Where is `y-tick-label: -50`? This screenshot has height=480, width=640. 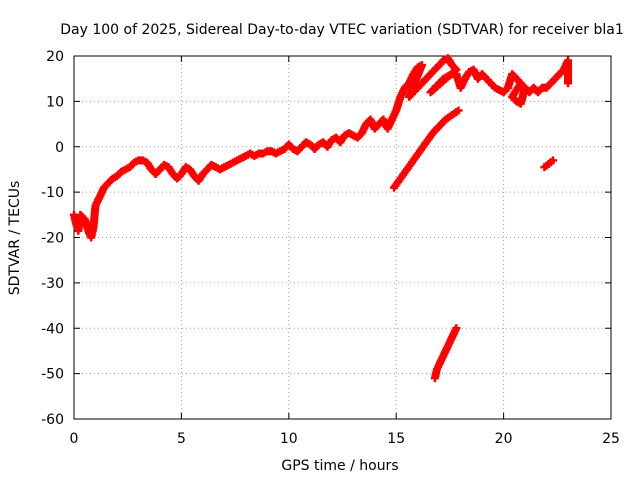 y-tick-label: -50 is located at coordinates (52, 375).